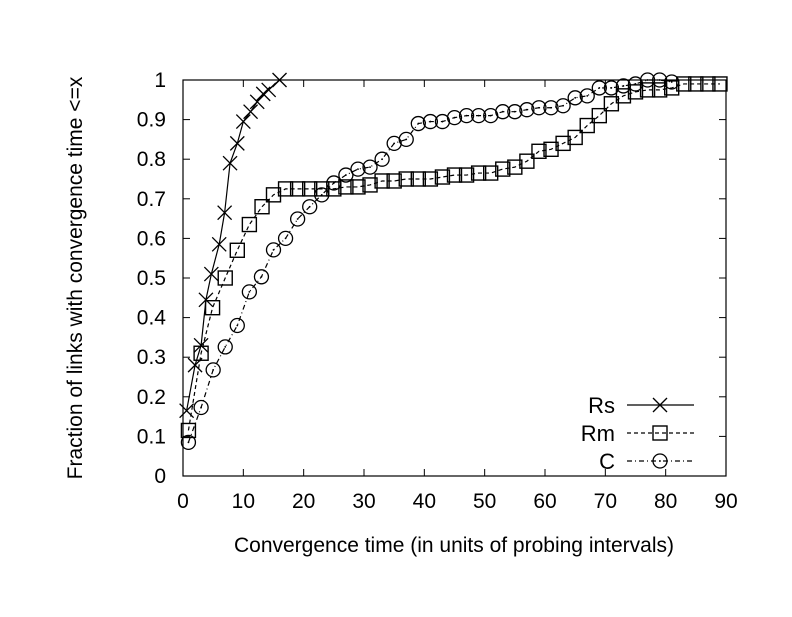  What do you see at coordinates (151, 436) in the screenshot?
I see `y-tick-label: 0.1` at bounding box center [151, 436].